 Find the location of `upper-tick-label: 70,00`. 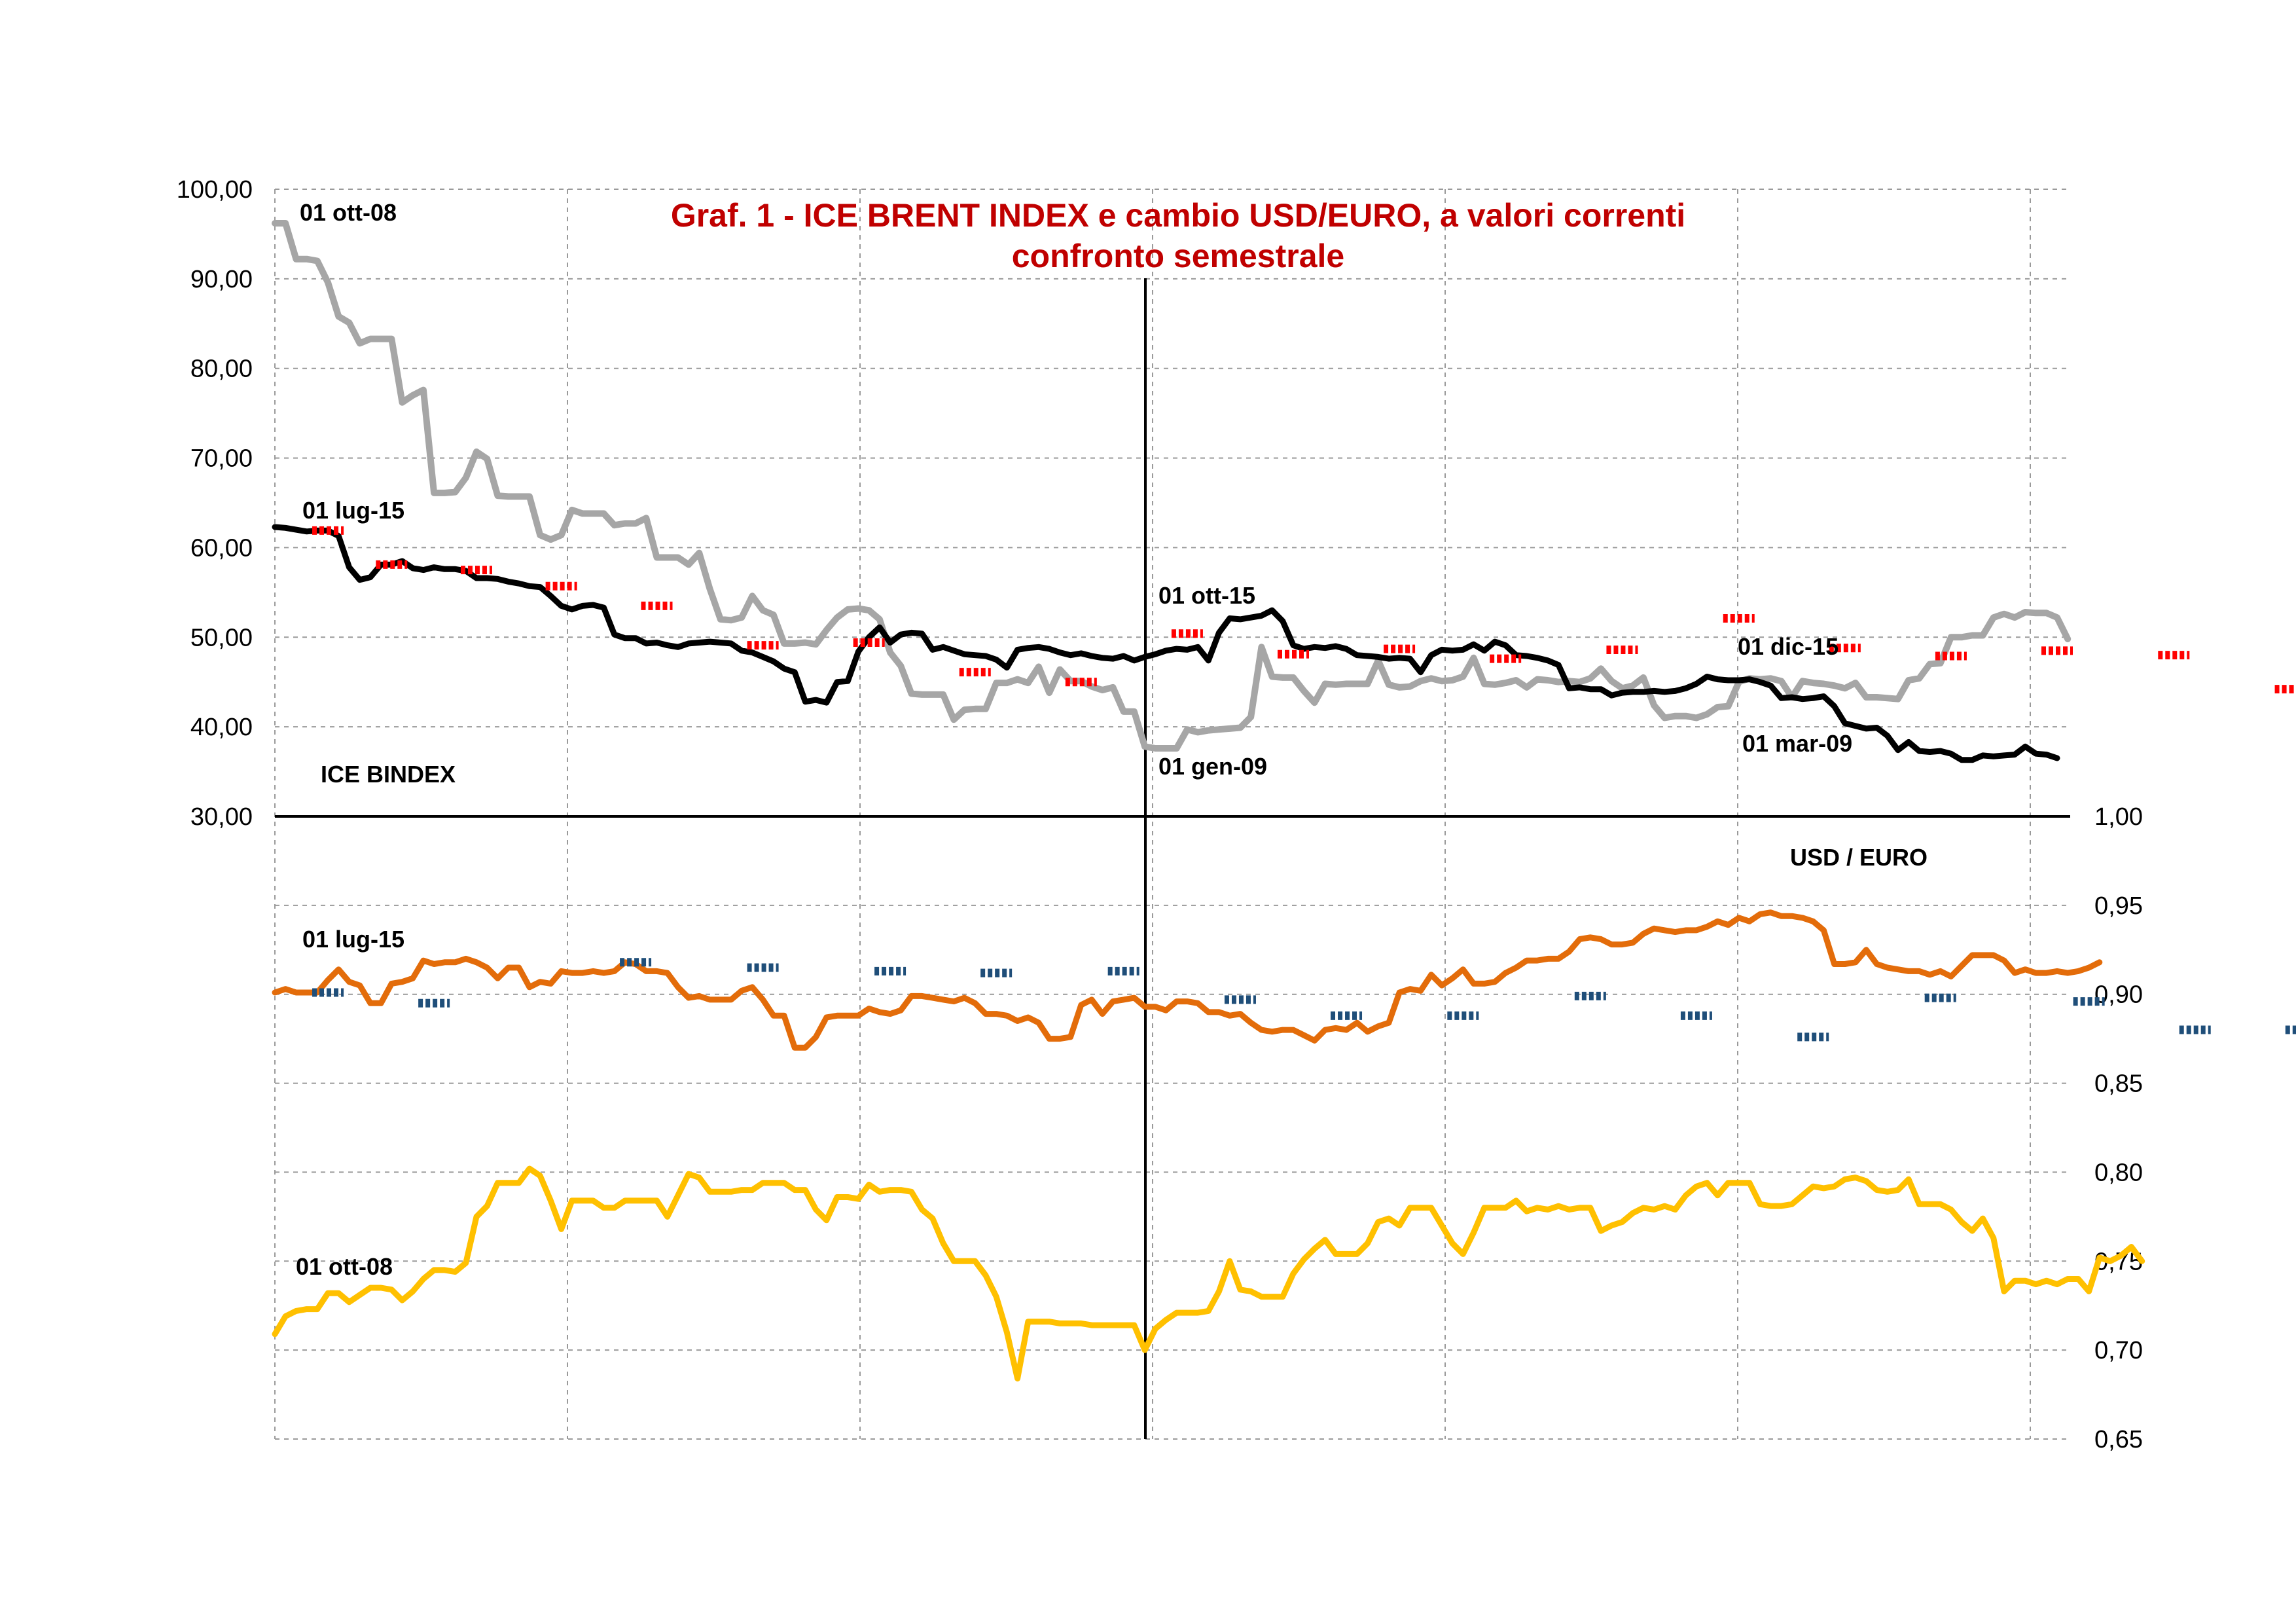

upper-tick-label: 70,00 is located at coordinates (221, 459).